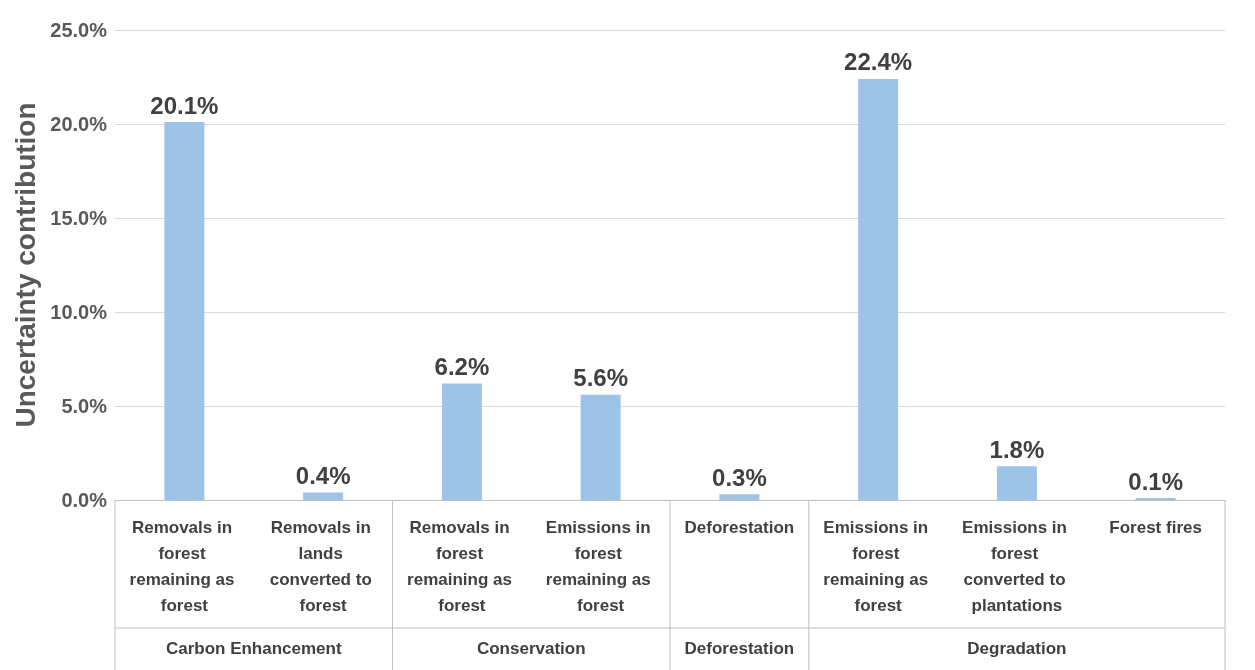  I want to click on data-label: 0.3%, so click(739, 477).